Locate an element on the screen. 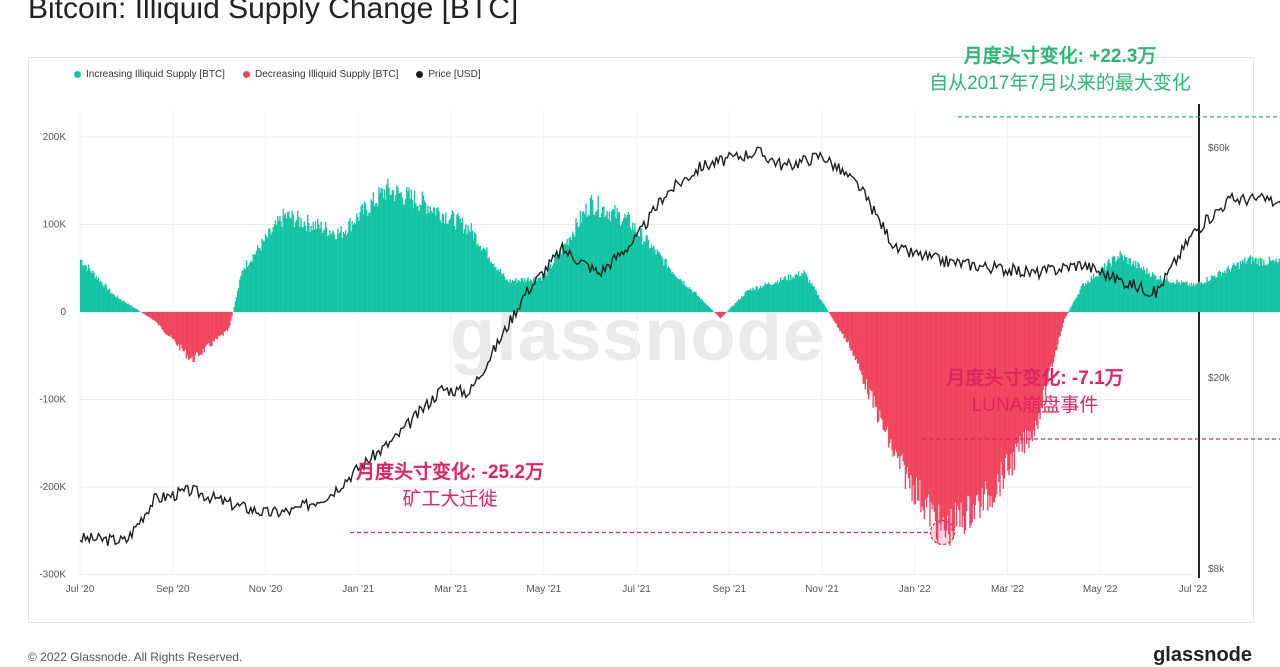 Image resolution: width=1280 pixels, height=667 pixels. annotation-luna-line2: LUNA崩盘事件 is located at coordinates (1035, 403).